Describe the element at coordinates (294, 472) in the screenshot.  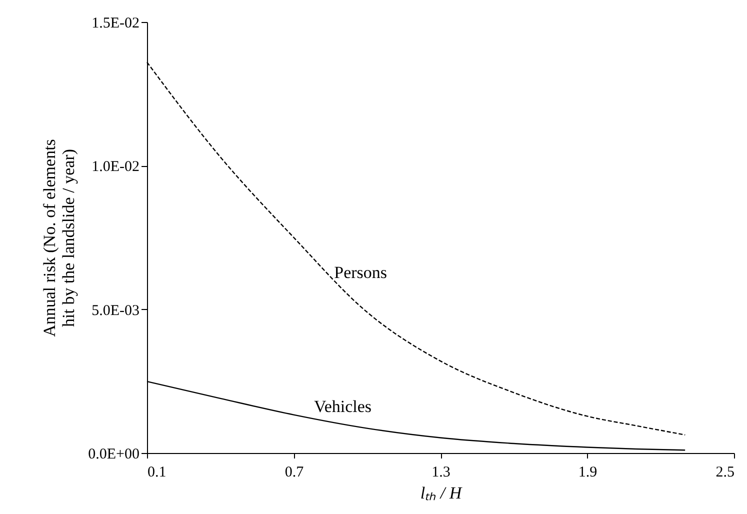
I see `x-tick-label: 0.7` at that location.